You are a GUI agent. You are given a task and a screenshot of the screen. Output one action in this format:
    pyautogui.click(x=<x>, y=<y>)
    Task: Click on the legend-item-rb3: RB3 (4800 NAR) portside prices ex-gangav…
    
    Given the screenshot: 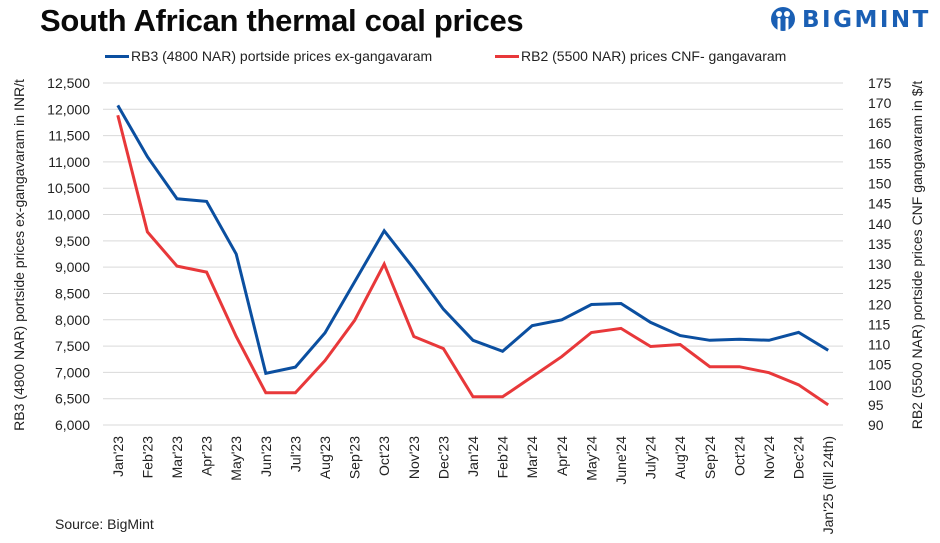 What is the action you would take?
    pyautogui.click(x=268, y=56)
    